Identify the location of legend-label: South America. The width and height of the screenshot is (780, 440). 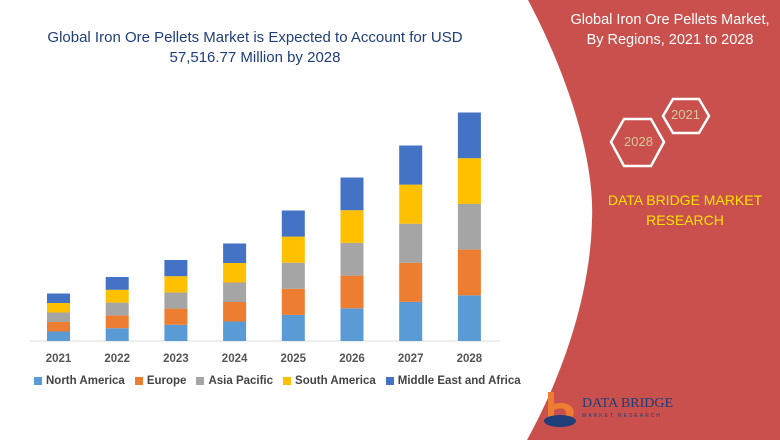
(335, 381).